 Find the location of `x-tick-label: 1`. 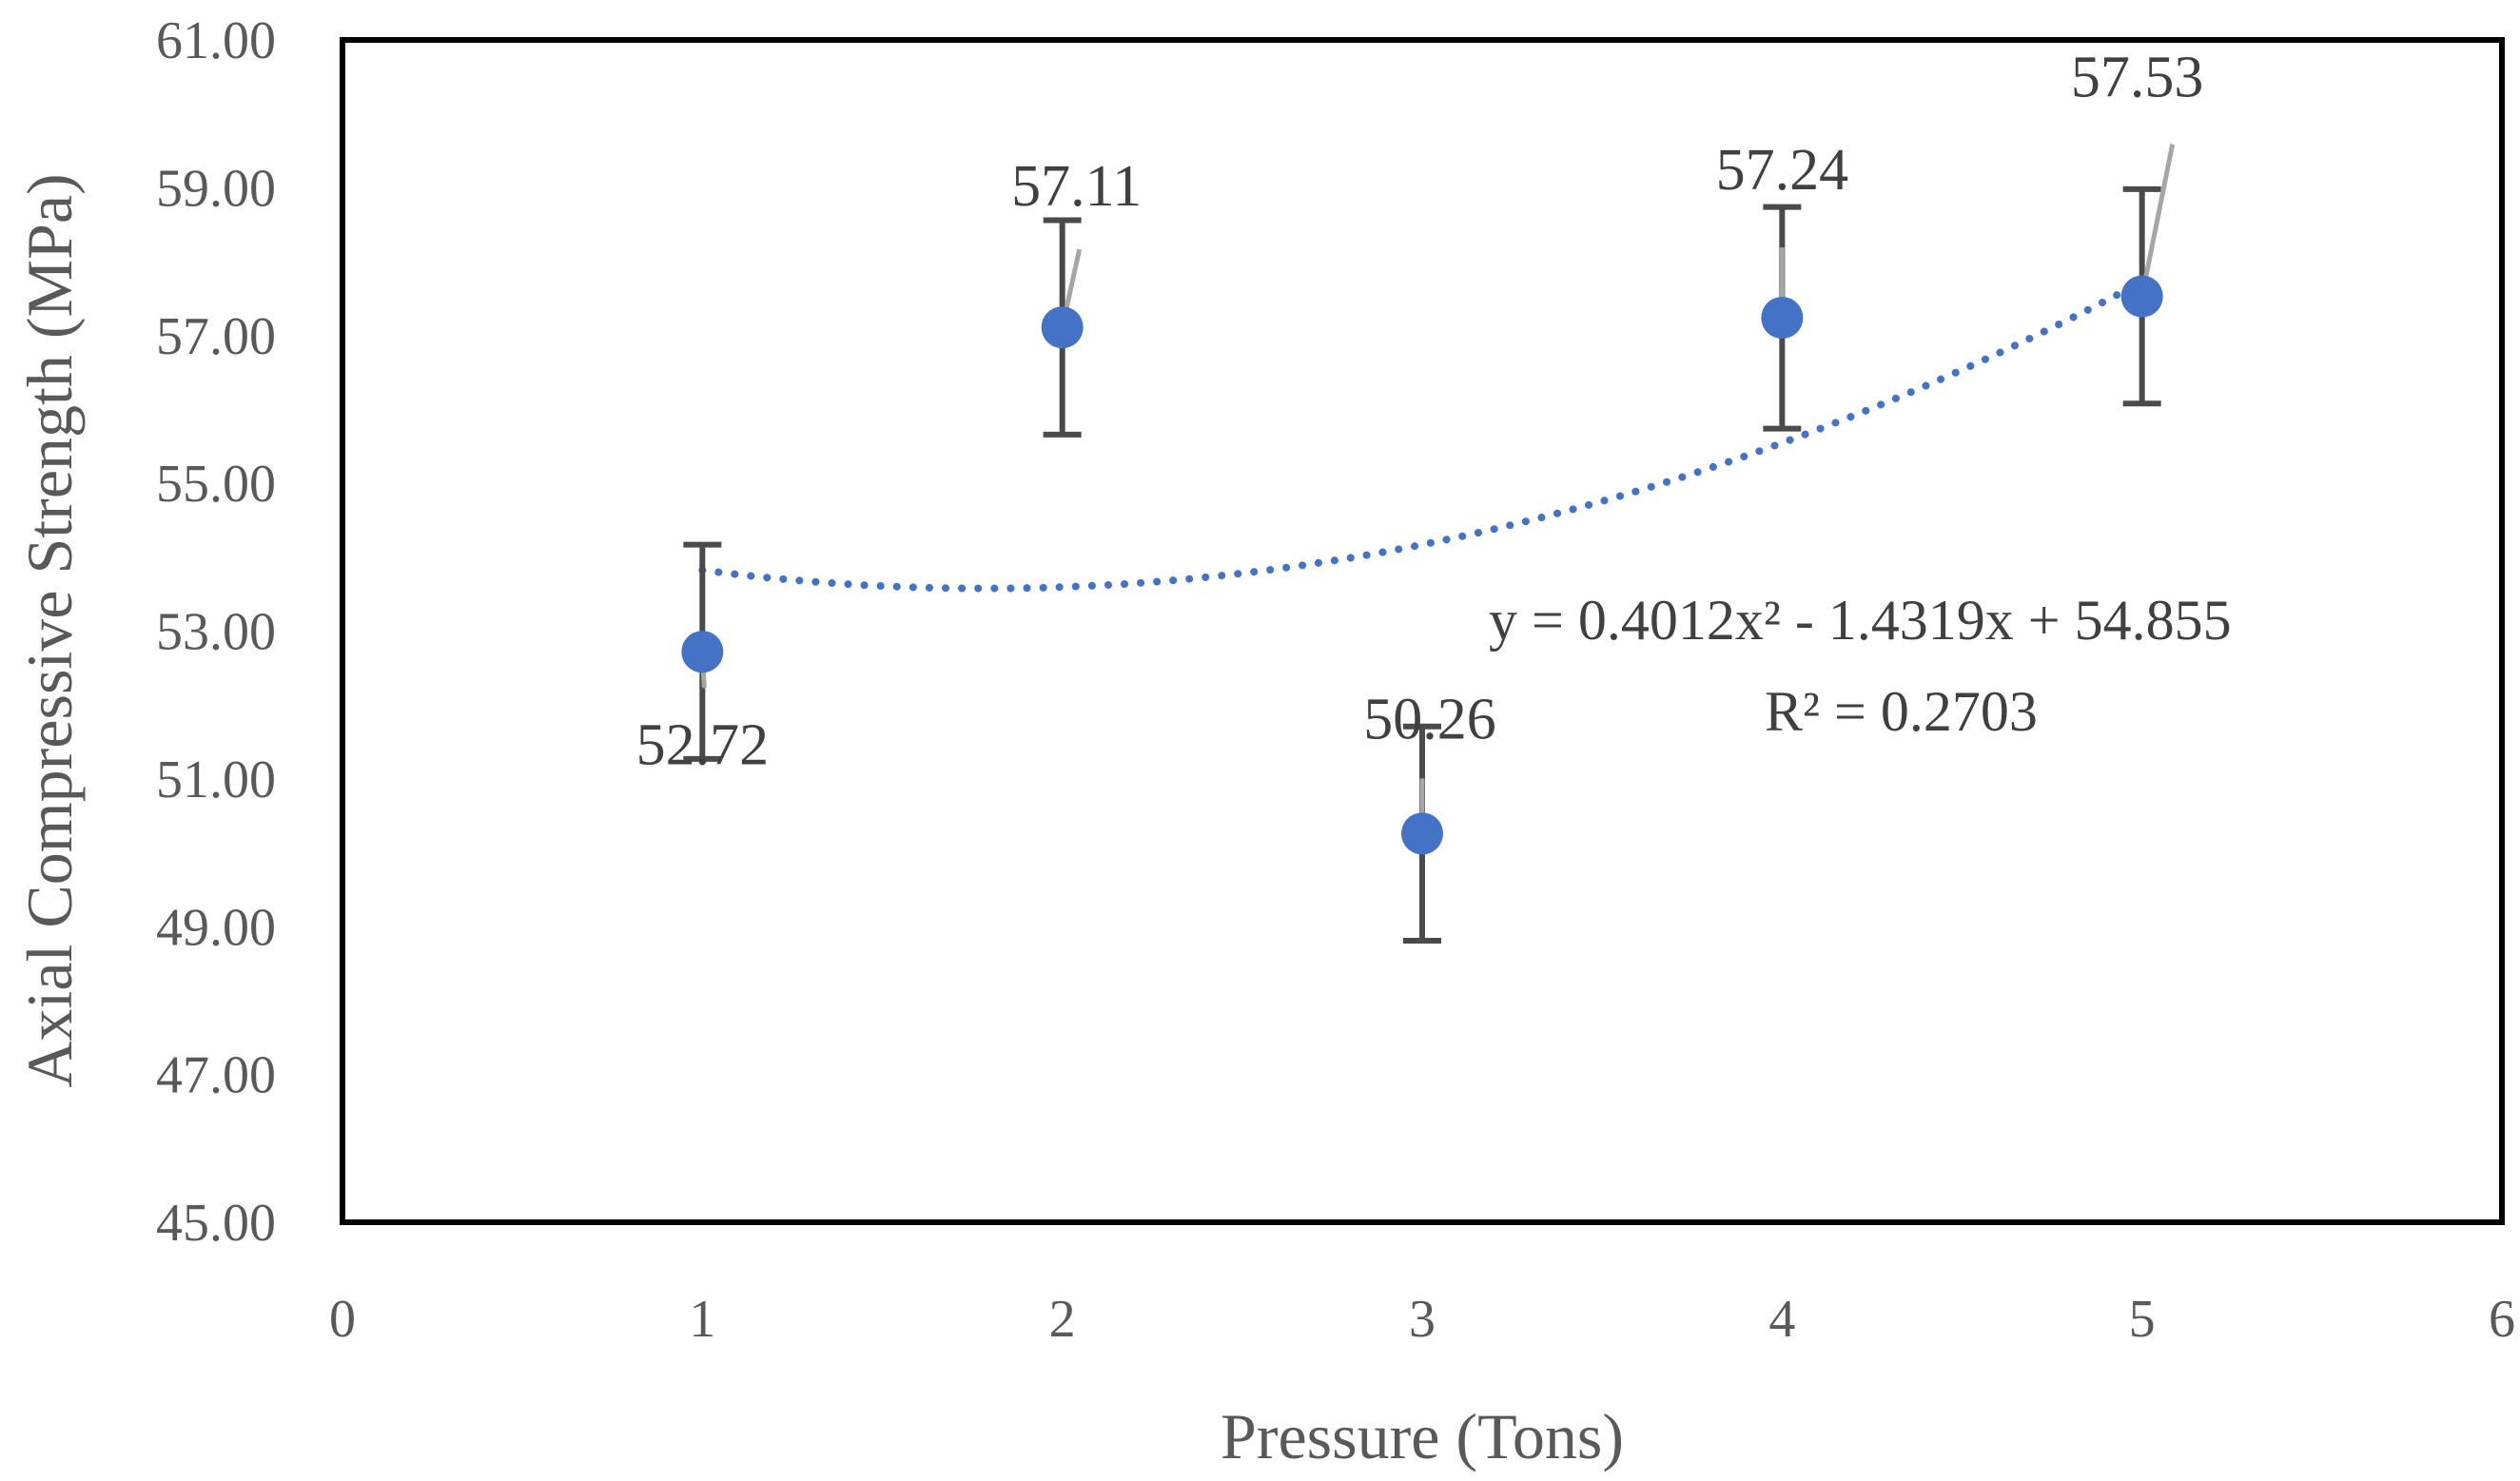

x-tick-label: 1 is located at coordinates (702, 1319).